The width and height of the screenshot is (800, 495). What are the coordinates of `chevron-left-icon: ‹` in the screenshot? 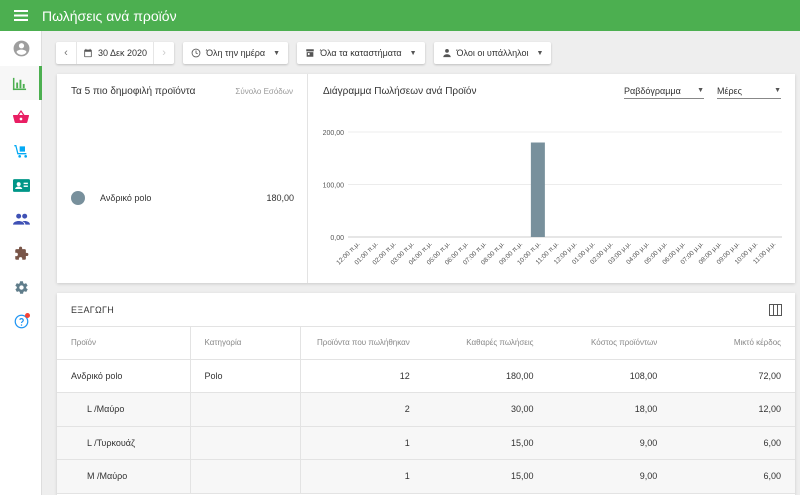 It's located at (66, 53).